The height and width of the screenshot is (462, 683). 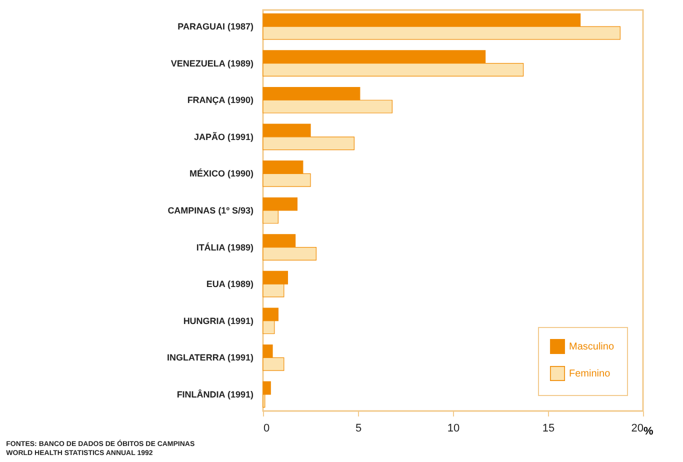 I want to click on y-tick-label: EUA (1989), so click(x=230, y=284).